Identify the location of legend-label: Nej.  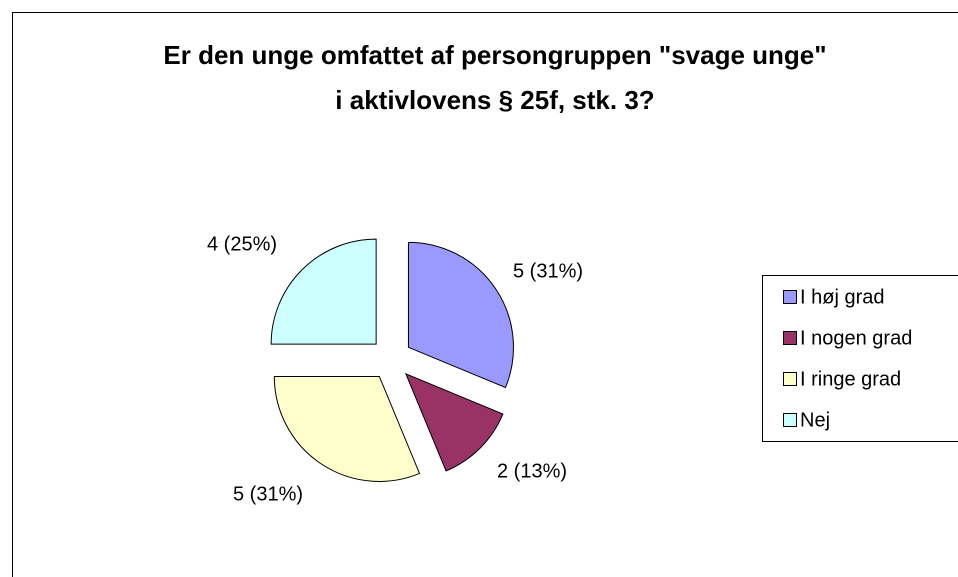
(815, 420).